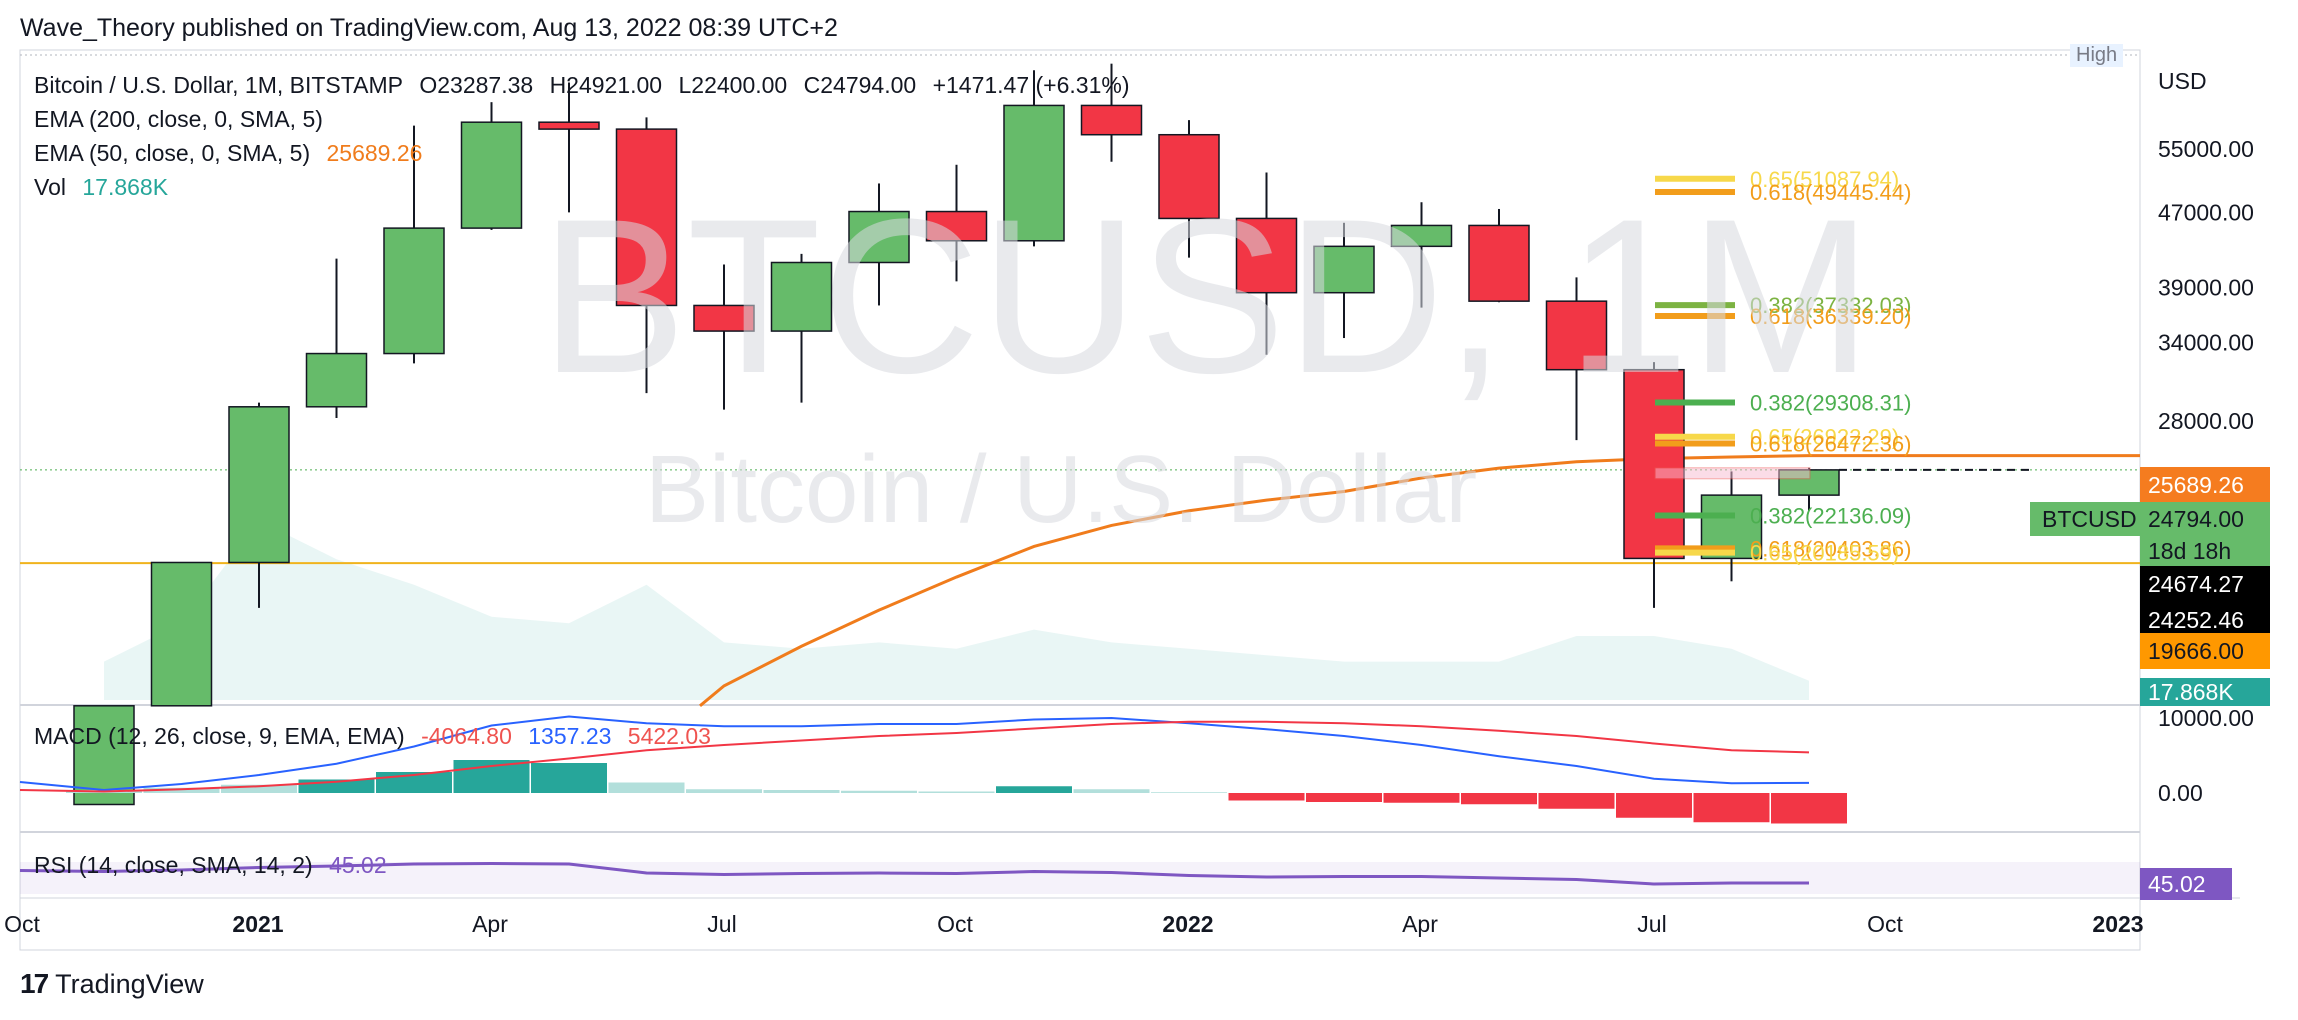  Describe the element at coordinates (955, 924) in the screenshot. I see `time-tick-4: Oct` at that location.